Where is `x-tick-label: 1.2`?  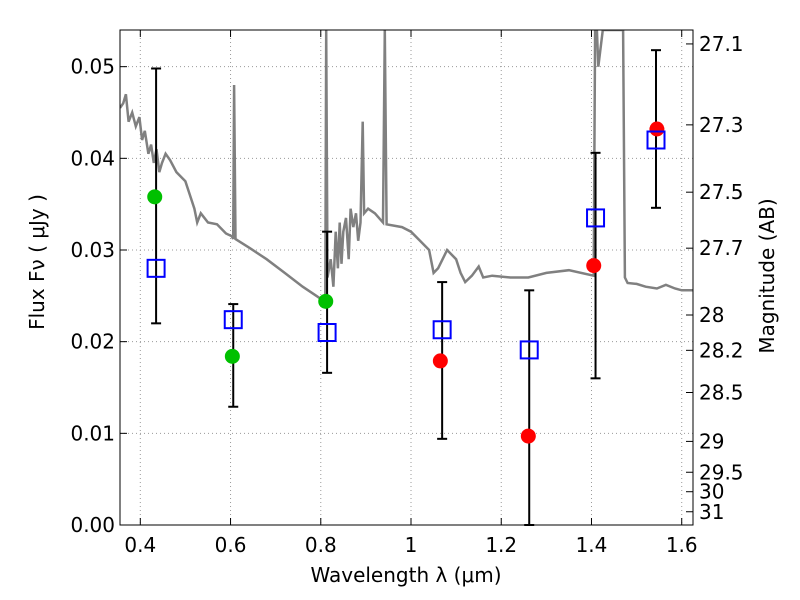
x-tick-label: 1.2 is located at coordinates (501, 545).